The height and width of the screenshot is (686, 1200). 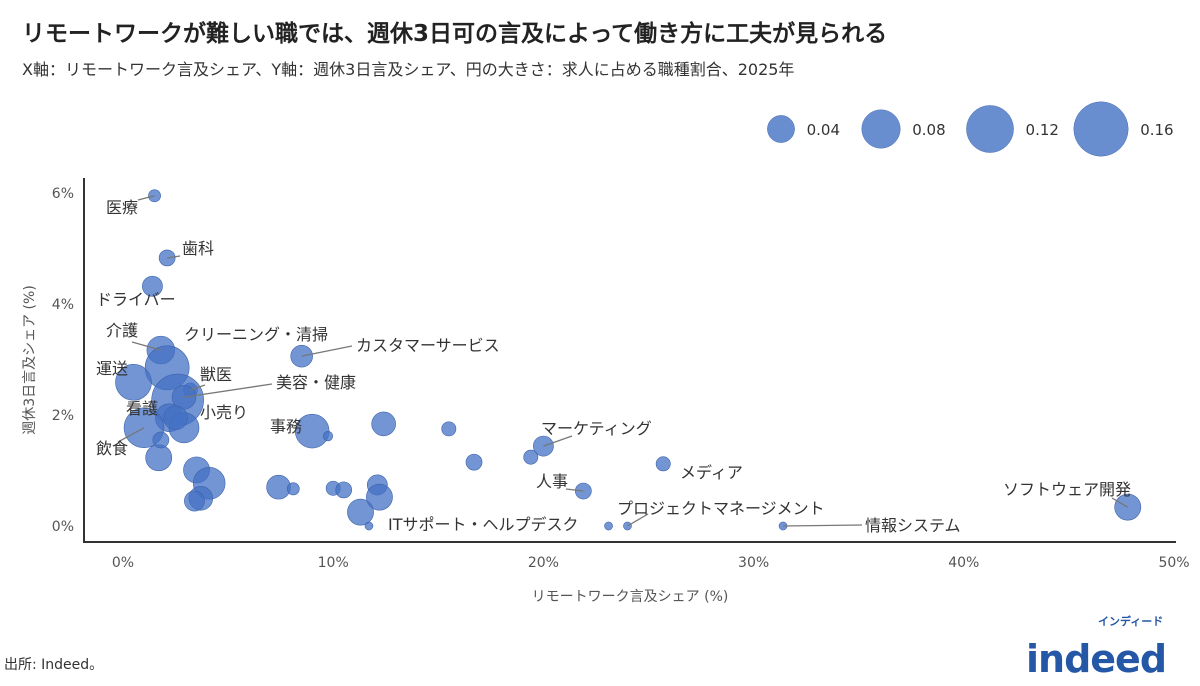 What do you see at coordinates (123, 563) in the screenshot?
I see `x-tick-label: 0%` at bounding box center [123, 563].